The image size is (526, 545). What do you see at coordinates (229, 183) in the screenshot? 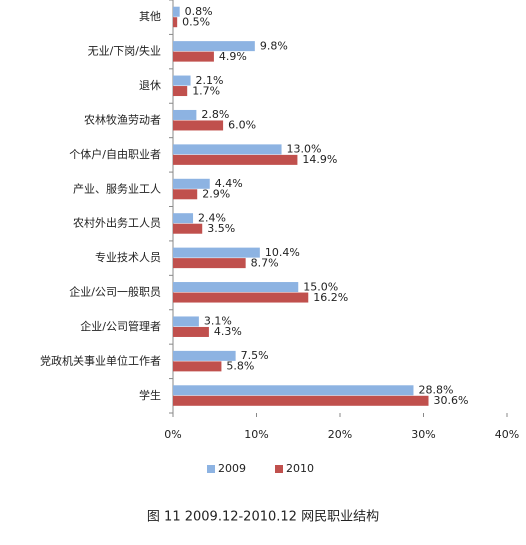
I see `value-label: 4.4%` at bounding box center [229, 183].